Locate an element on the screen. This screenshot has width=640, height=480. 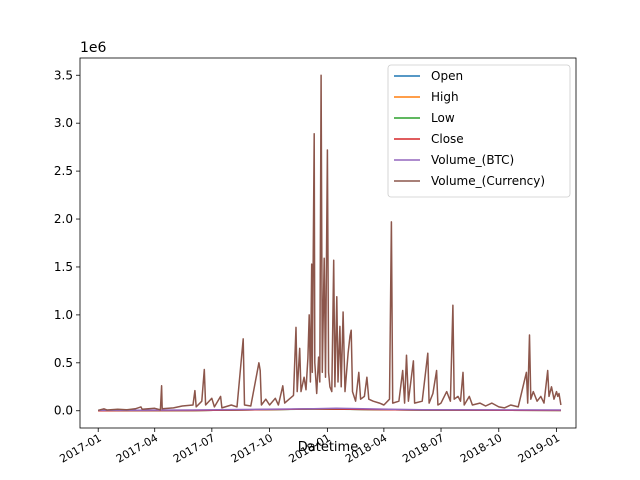
y-tick-label: 0.0 is located at coordinates (63, 411).